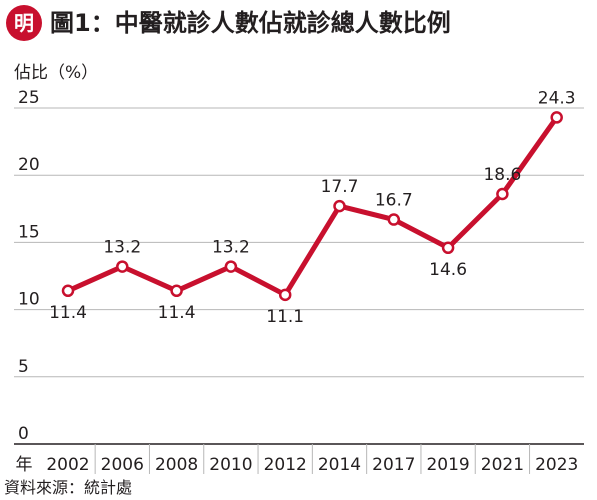  Describe the element at coordinates (122, 465) in the screenshot. I see `x-tick-label: 2006` at that location.